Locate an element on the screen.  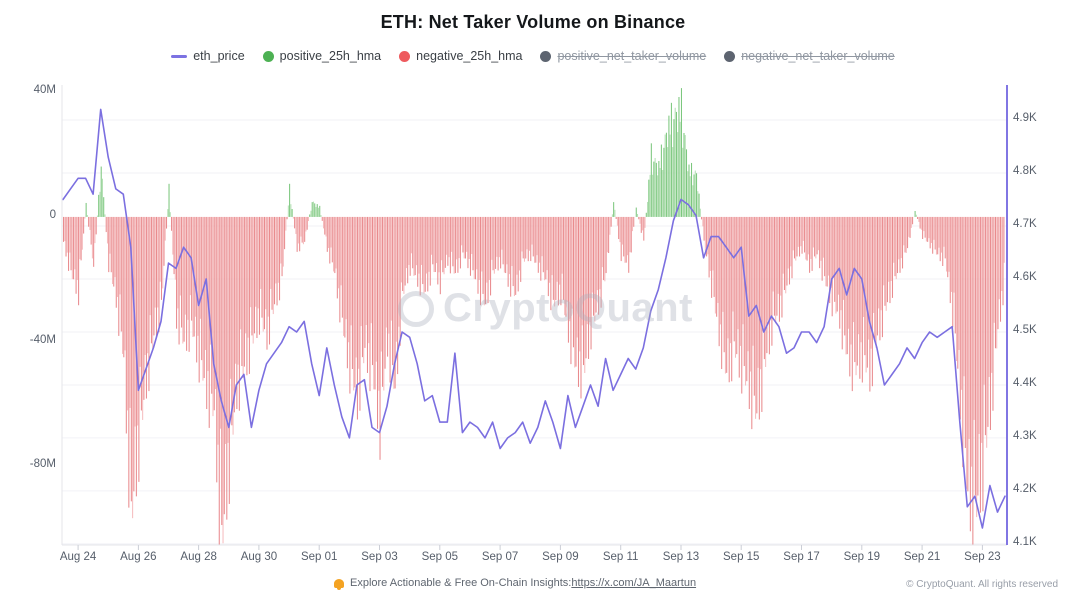
legend-item-negative_net_taker_volume: negative_net_taker_volume is located at coordinates (809, 56).